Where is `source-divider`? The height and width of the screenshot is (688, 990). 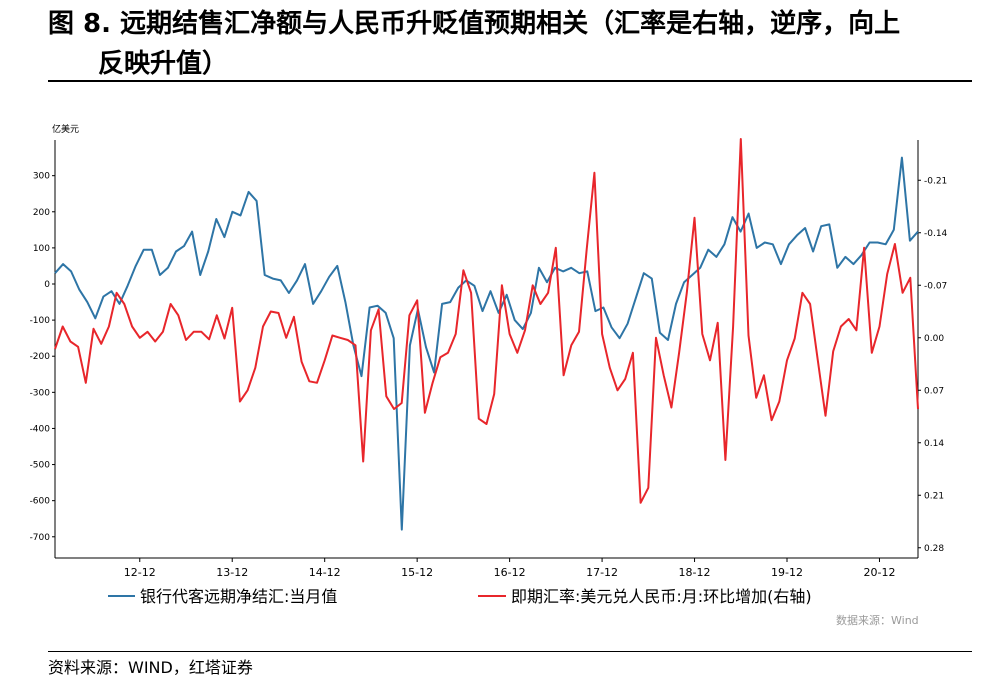
source-divider is located at coordinates (510, 651).